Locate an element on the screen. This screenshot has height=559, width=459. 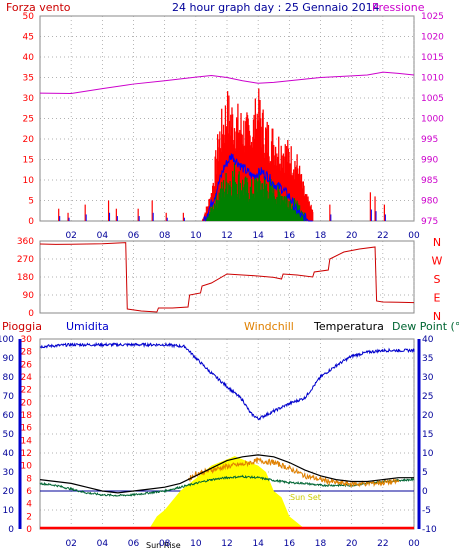
dew-point-line is located at coordinates (227, 485).